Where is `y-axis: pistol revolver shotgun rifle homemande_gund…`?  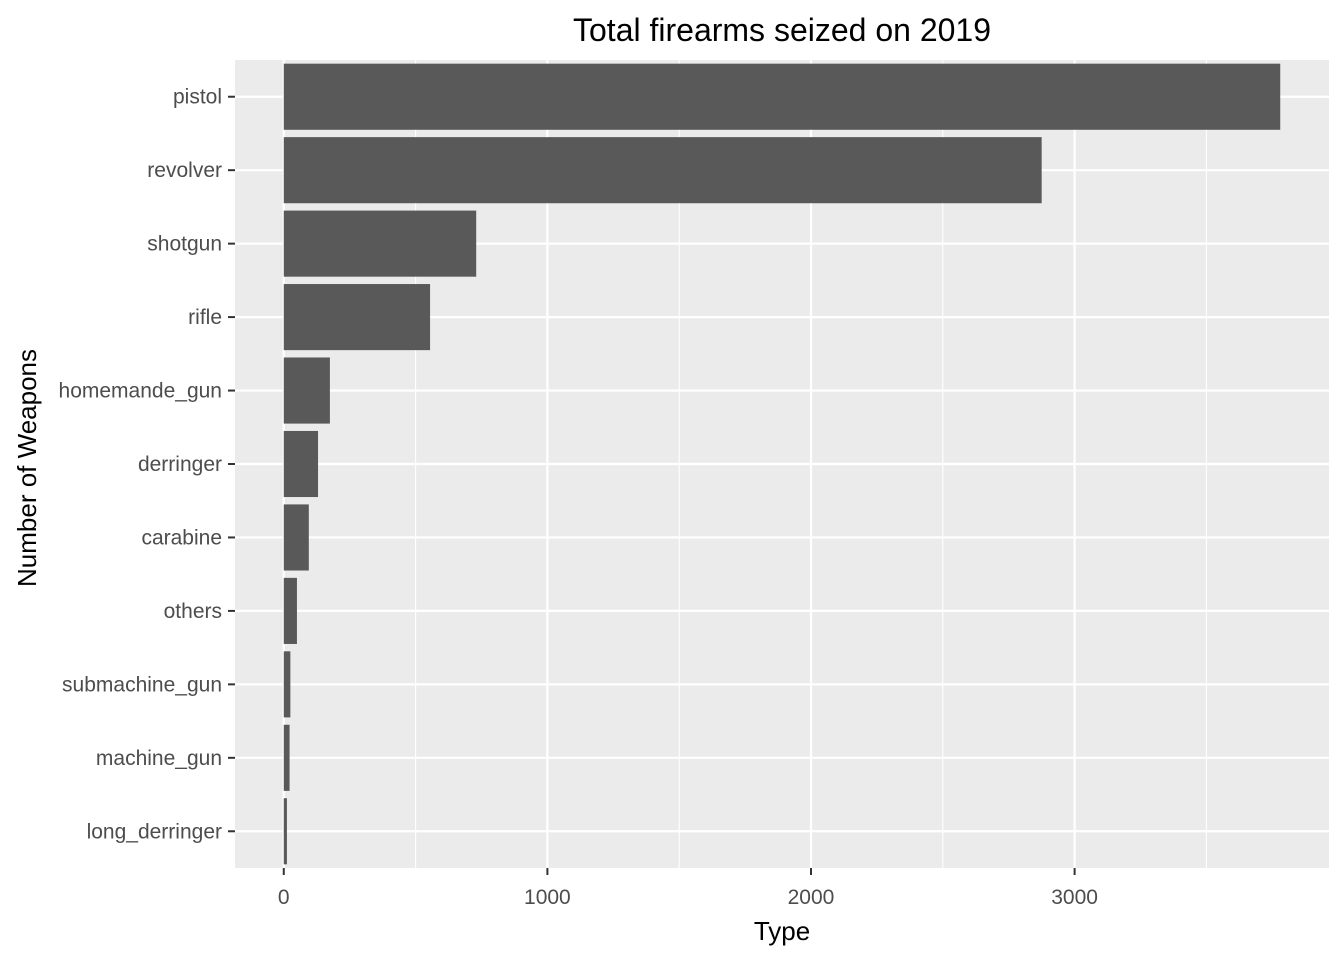
y-axis: pistol revolver shotgun rifle homemande_gund… is located at coordinates (147, 464).